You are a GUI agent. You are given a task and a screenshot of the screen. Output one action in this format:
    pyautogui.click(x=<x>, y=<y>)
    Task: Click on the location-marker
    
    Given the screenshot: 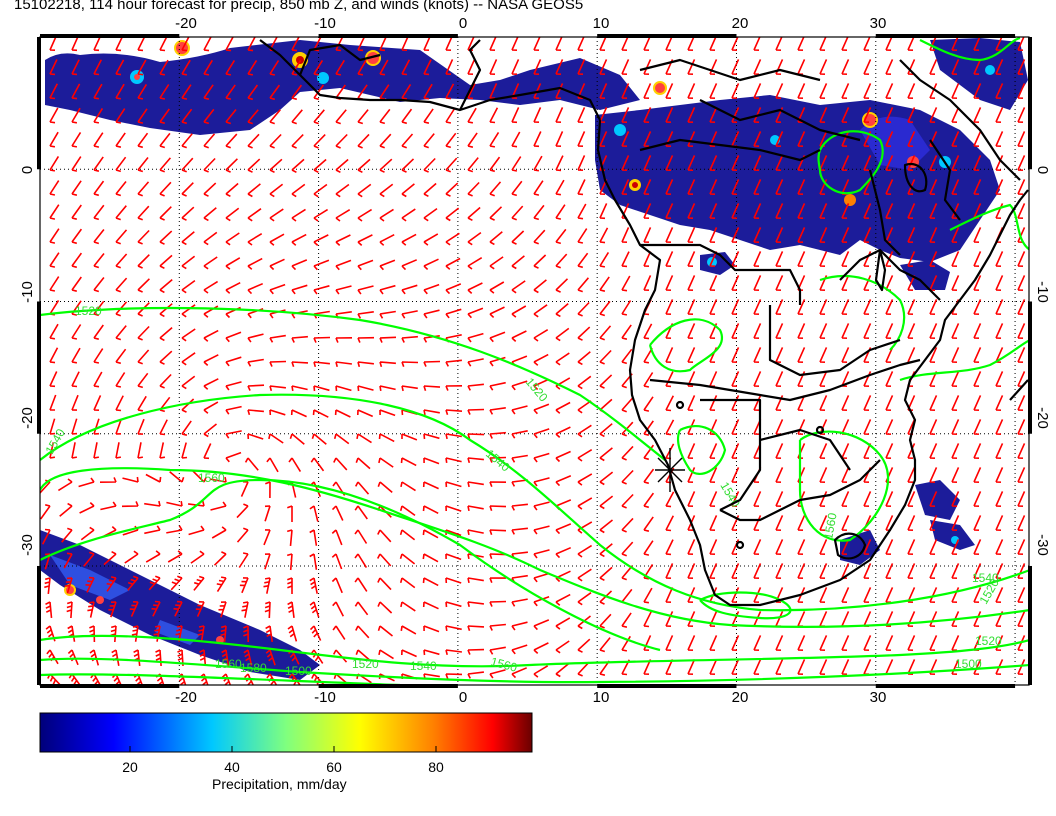 What is the action you would take?
    pyautogui.click(x=670, y=470)
    